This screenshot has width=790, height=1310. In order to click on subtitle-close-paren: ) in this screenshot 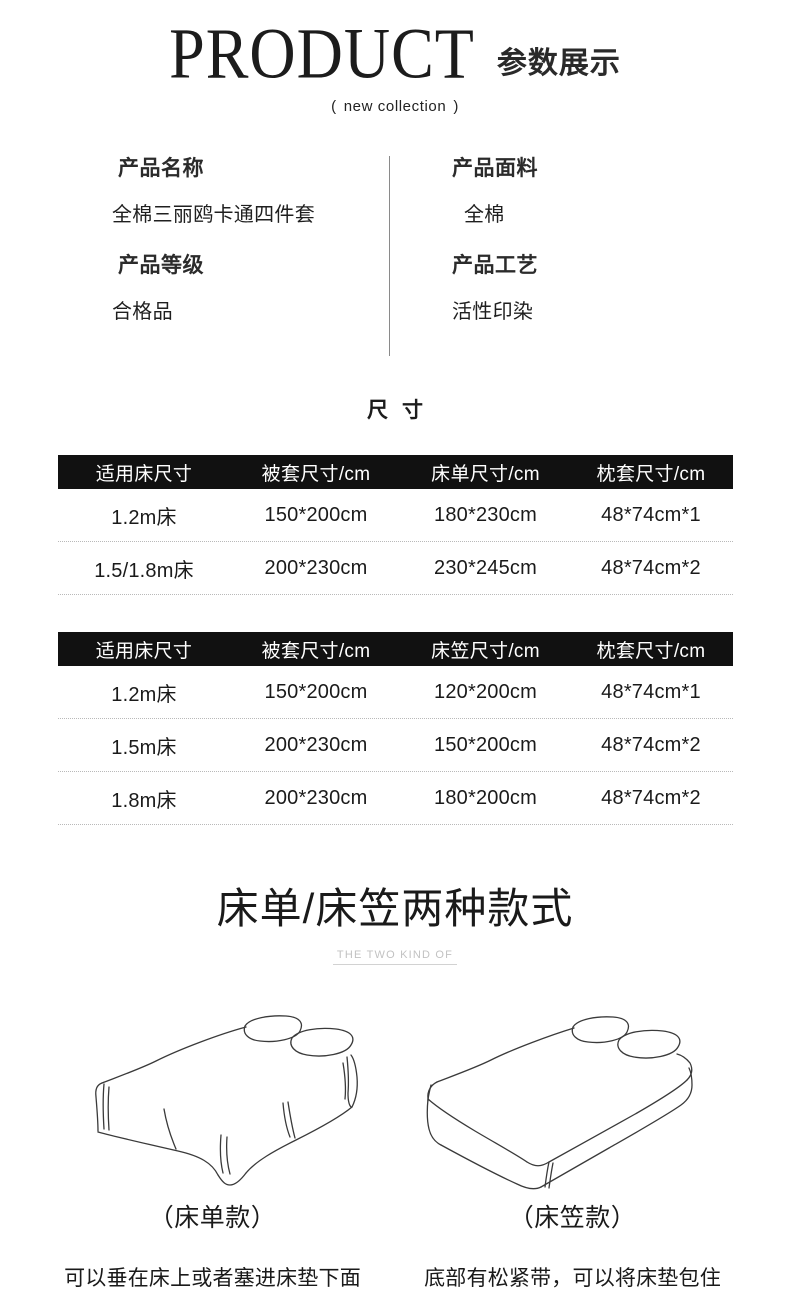, I will do `click(456, 106)`.